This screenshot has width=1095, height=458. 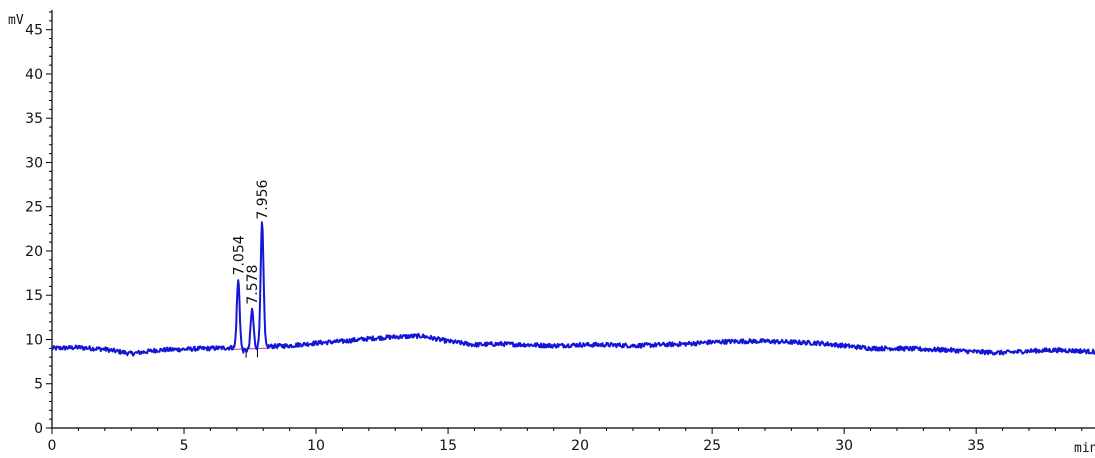 I want to click on peak-label: 7.578, so click(x=253, y=285).